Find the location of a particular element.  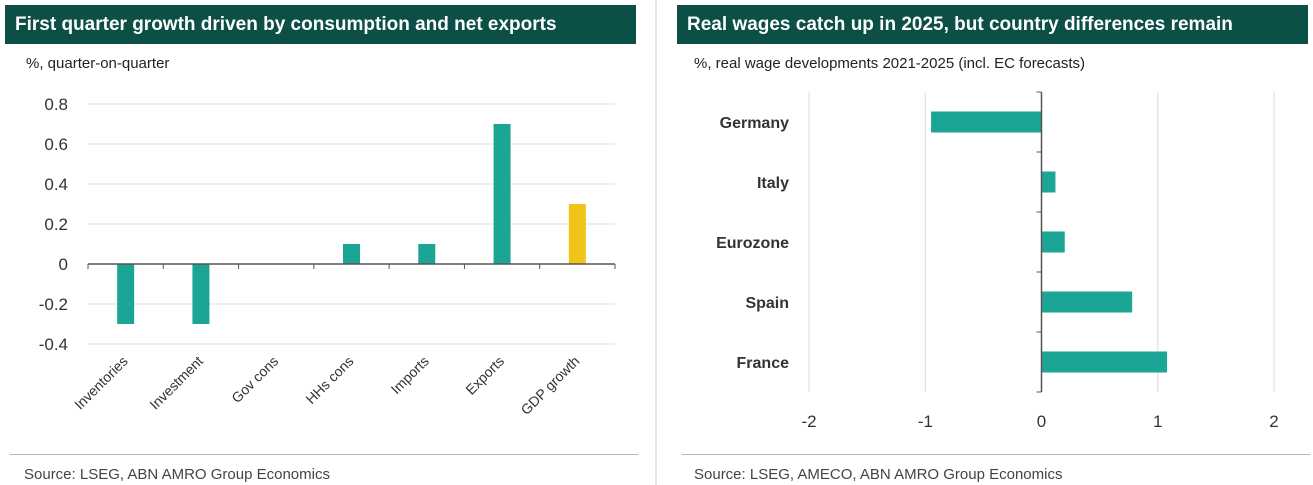

x-tick-label: Imports is located at coordinates (410, 375).